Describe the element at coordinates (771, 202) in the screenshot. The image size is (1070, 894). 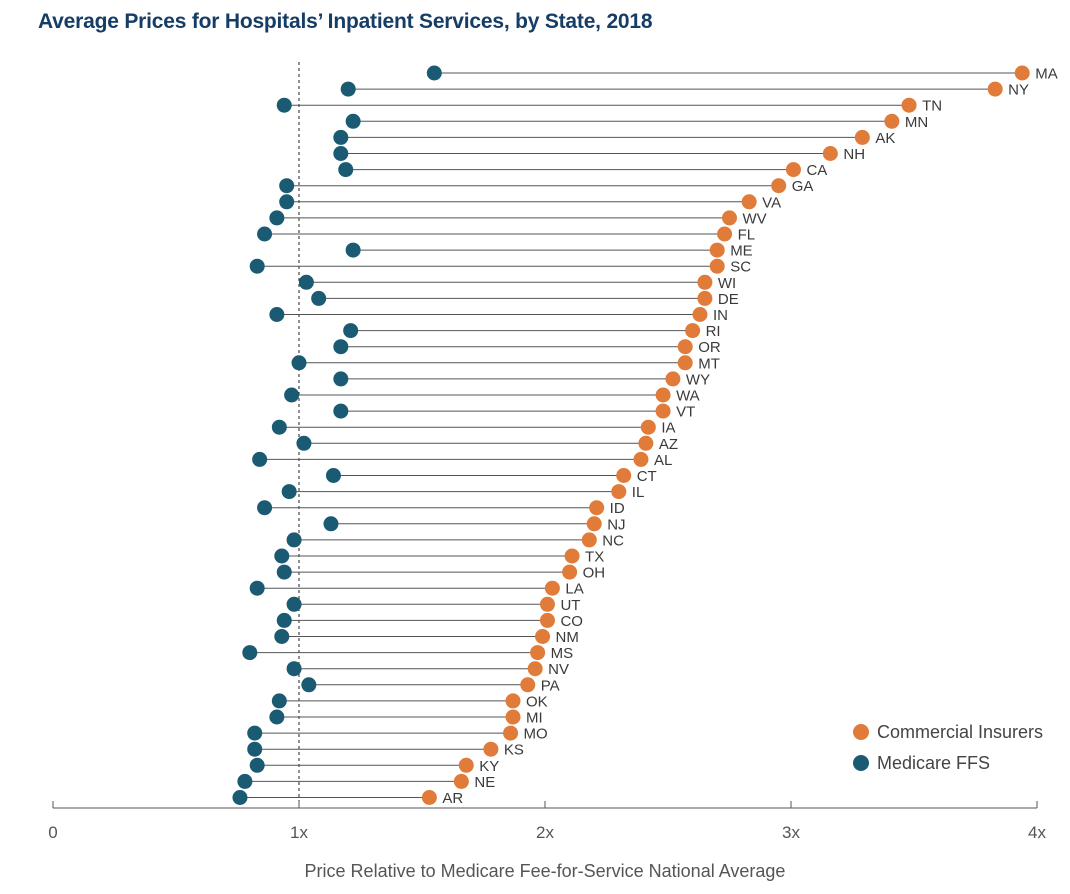
I see `state-label-va: VA` at that location.